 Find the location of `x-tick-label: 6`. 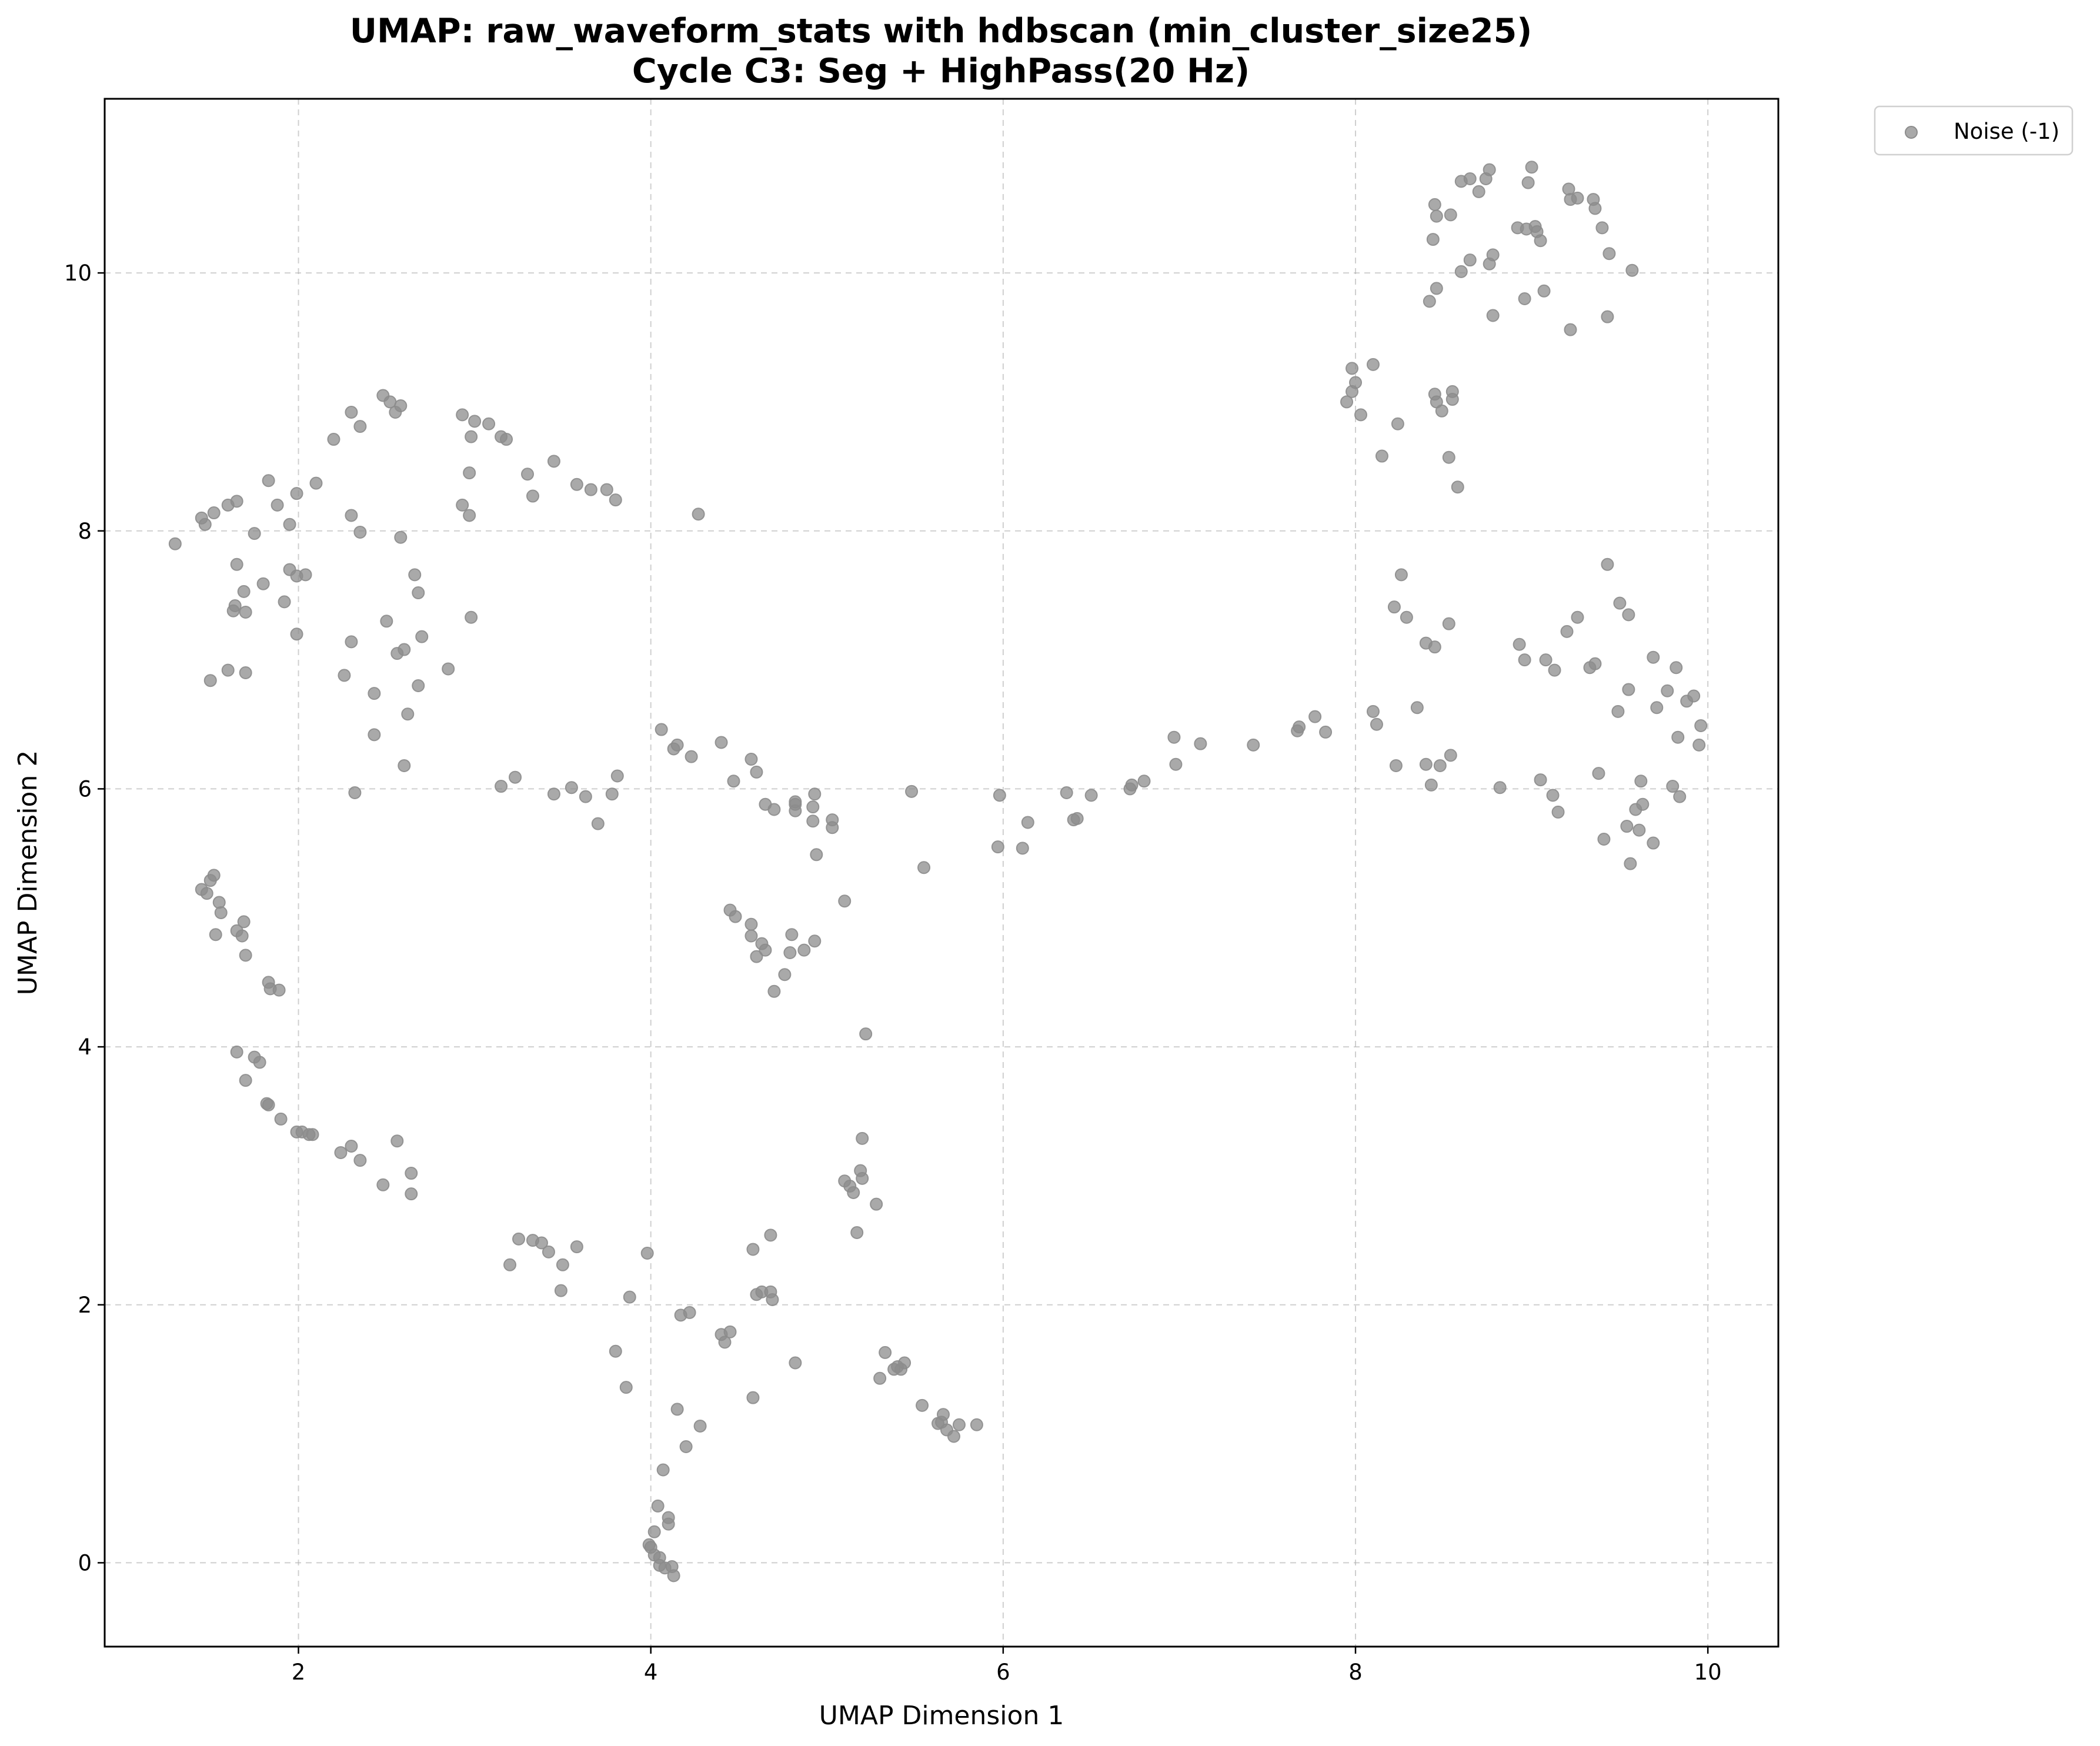

x-tick-label: 6 is located at coordinates (1003, 1672).